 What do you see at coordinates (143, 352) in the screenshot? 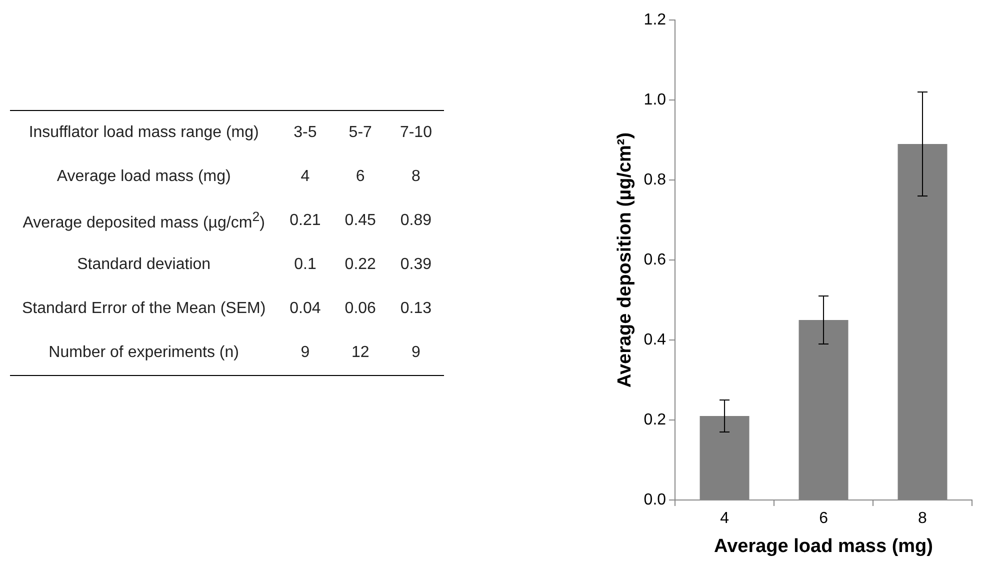
I see `category-label: Number of experiments (n)` at bounding box center [143, 352].